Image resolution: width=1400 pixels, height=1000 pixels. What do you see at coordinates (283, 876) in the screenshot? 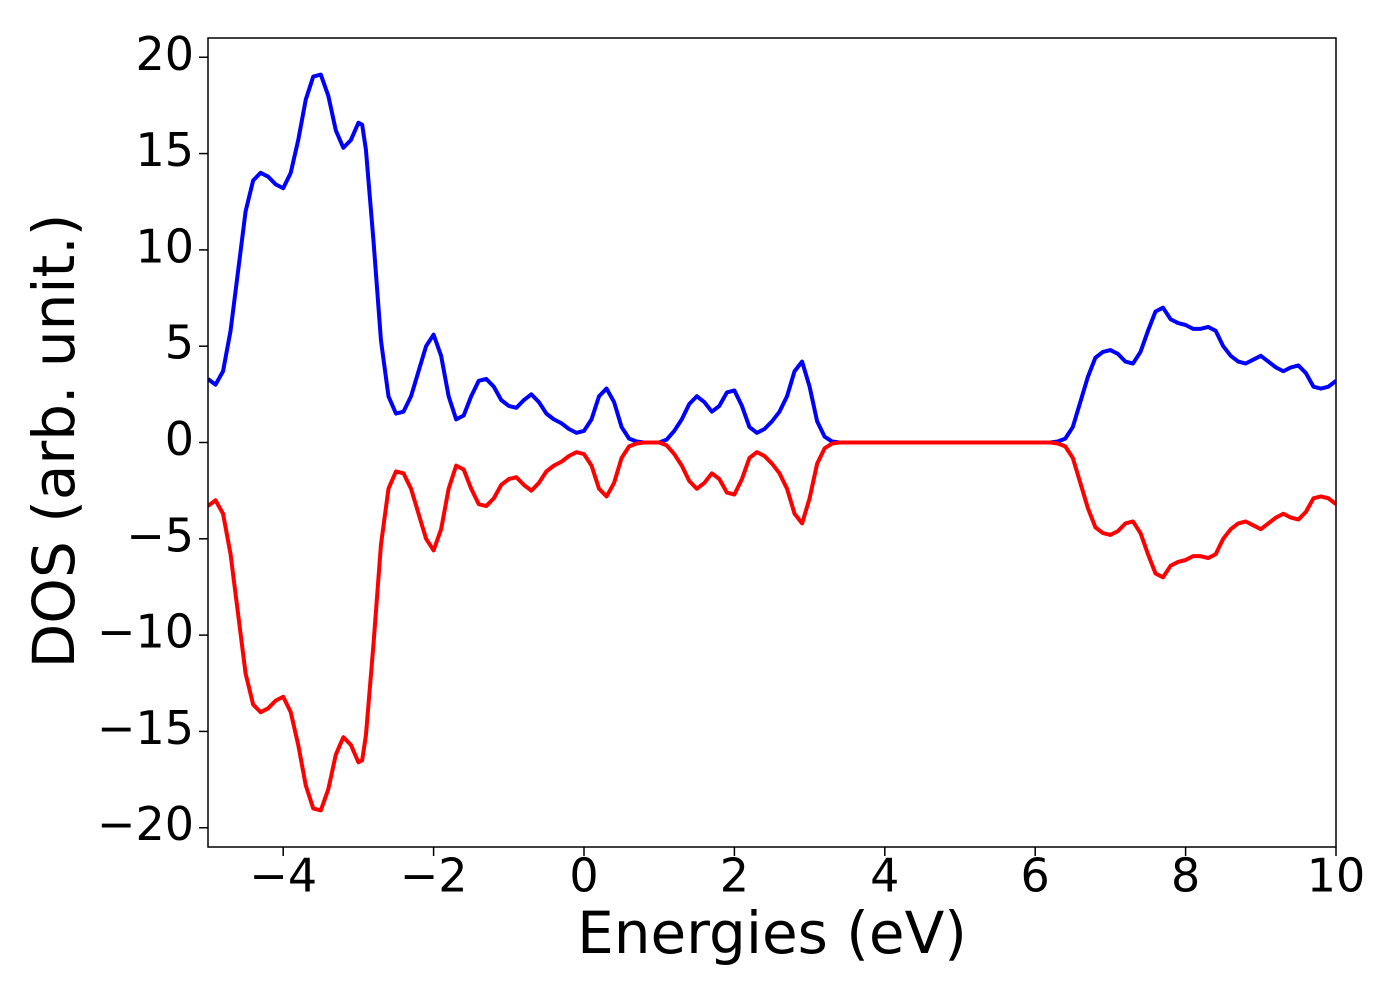
I see `x-tick-label: −4` at bounding box center [283, 876].